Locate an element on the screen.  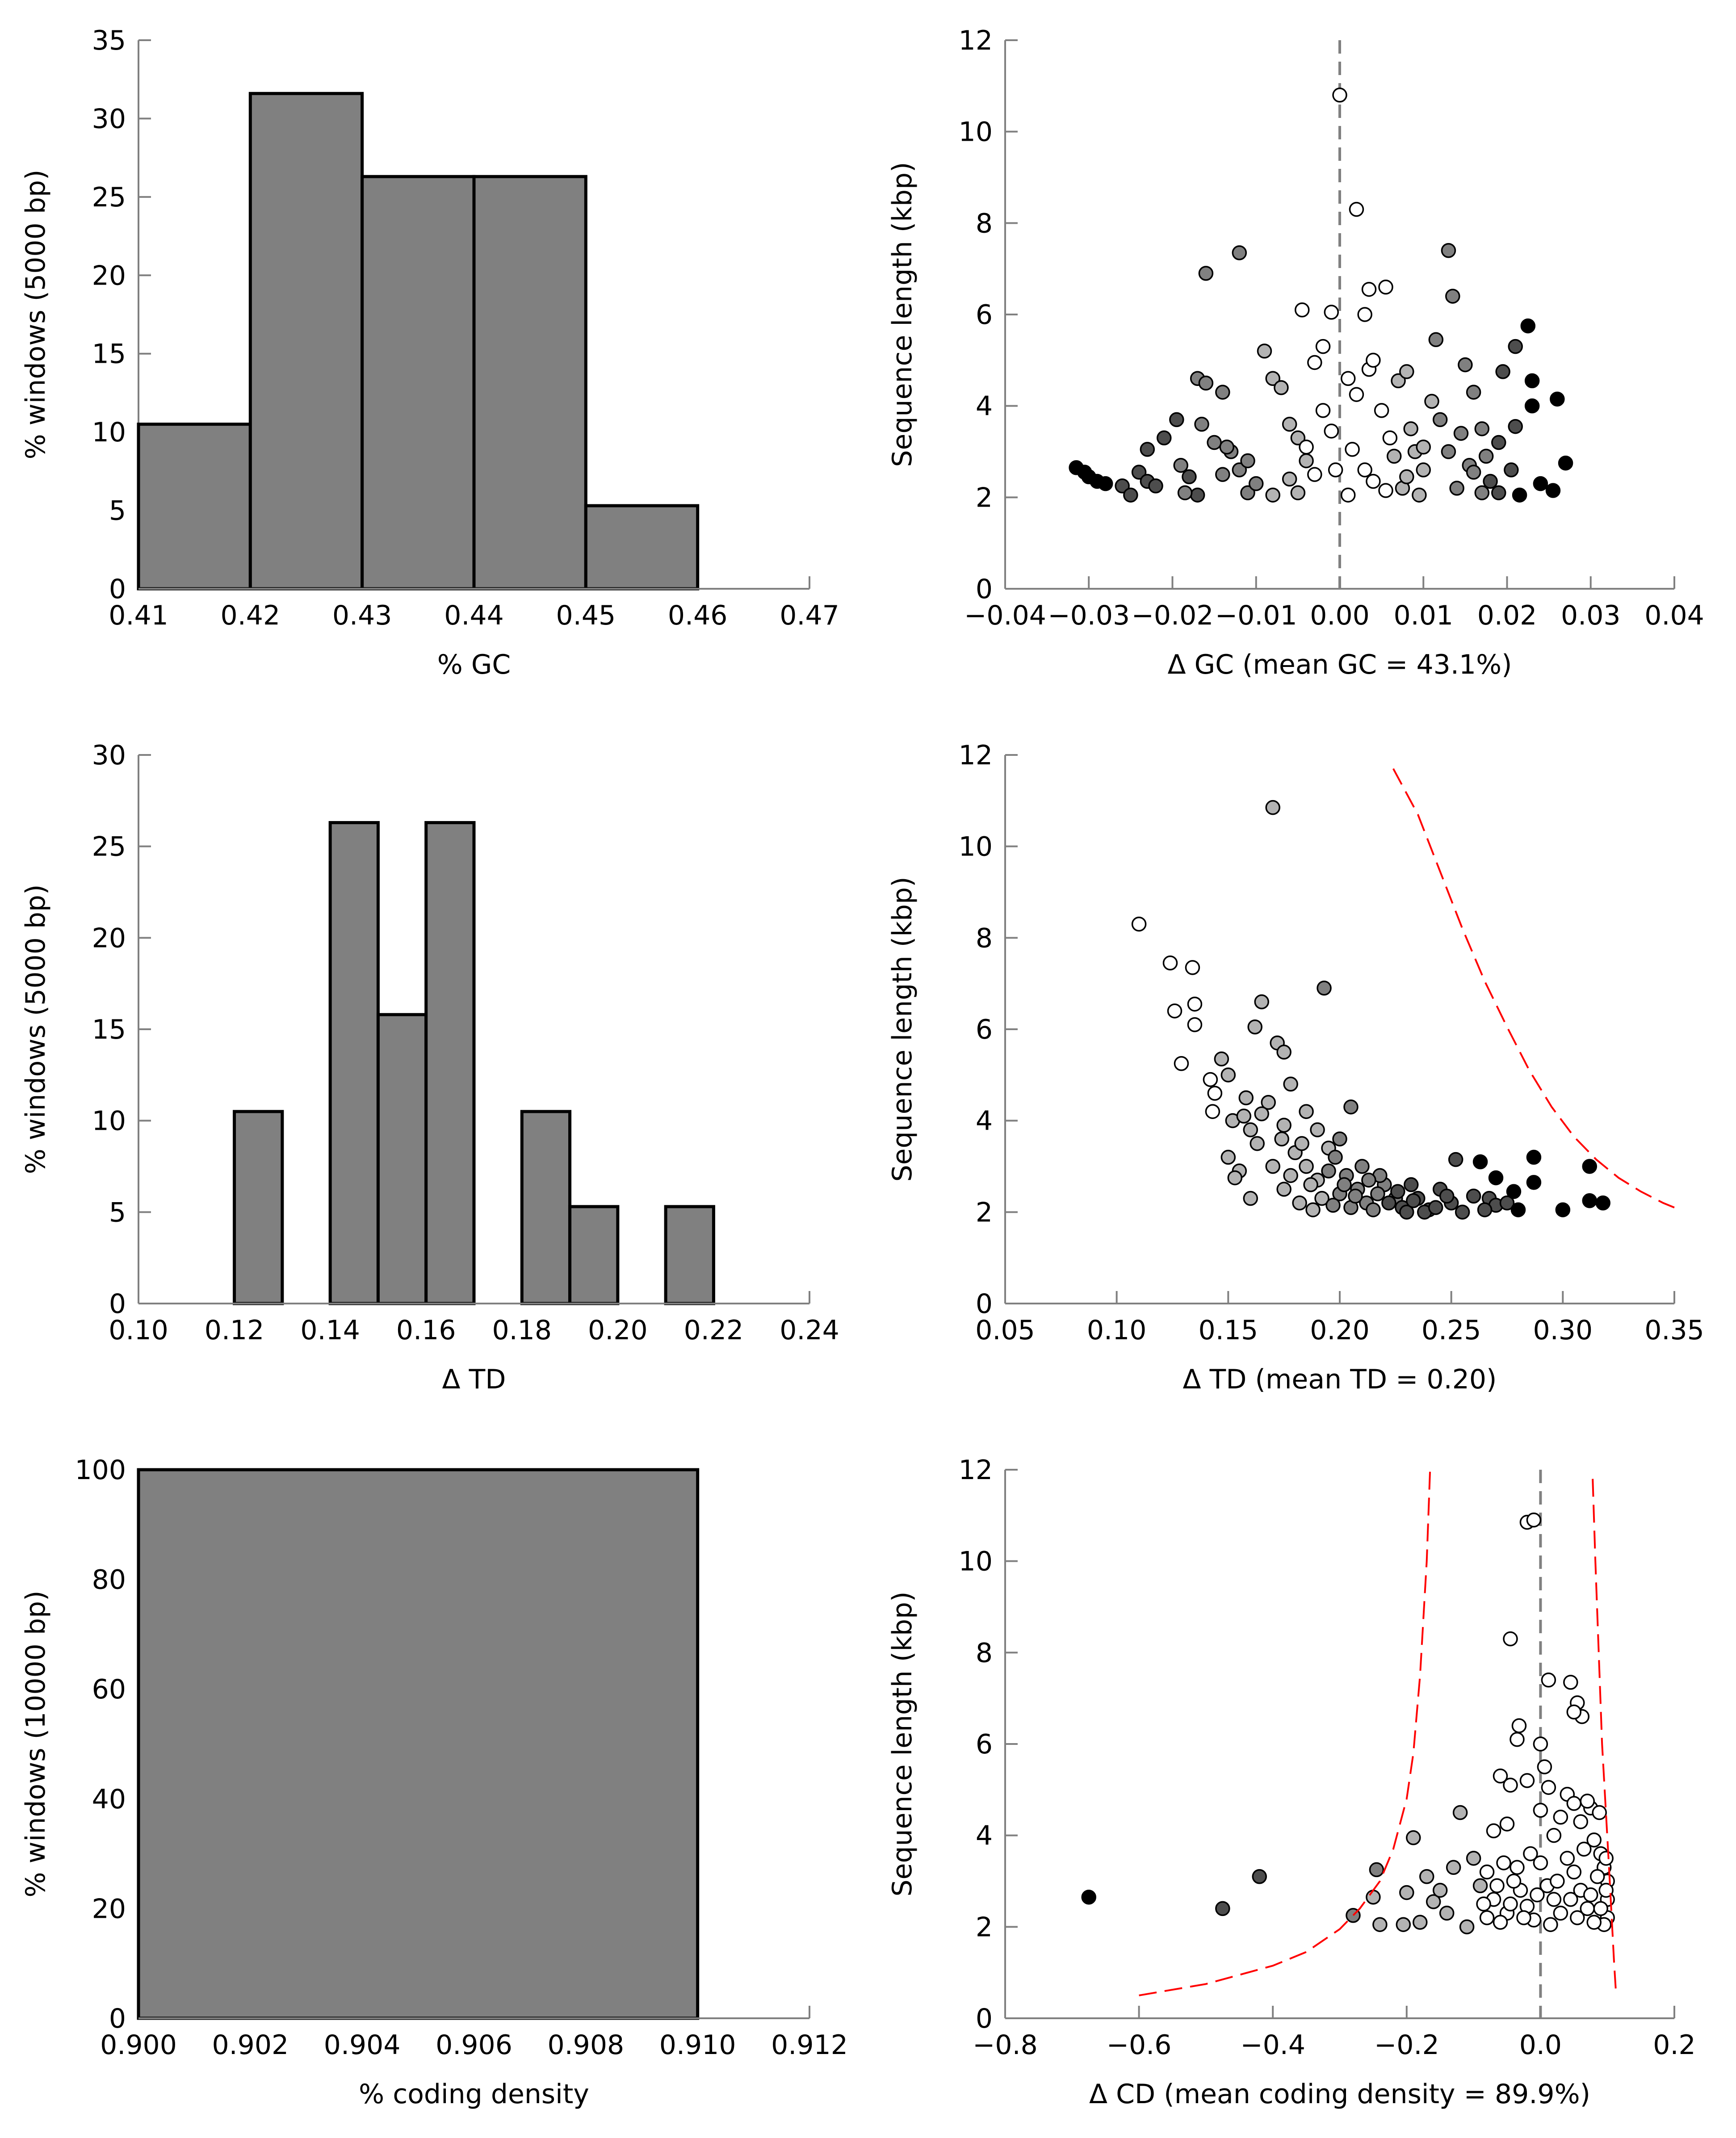
x-axis-label: Δ CD (mean coding density = 89.9%) is located at coordinates (1339, 2095).